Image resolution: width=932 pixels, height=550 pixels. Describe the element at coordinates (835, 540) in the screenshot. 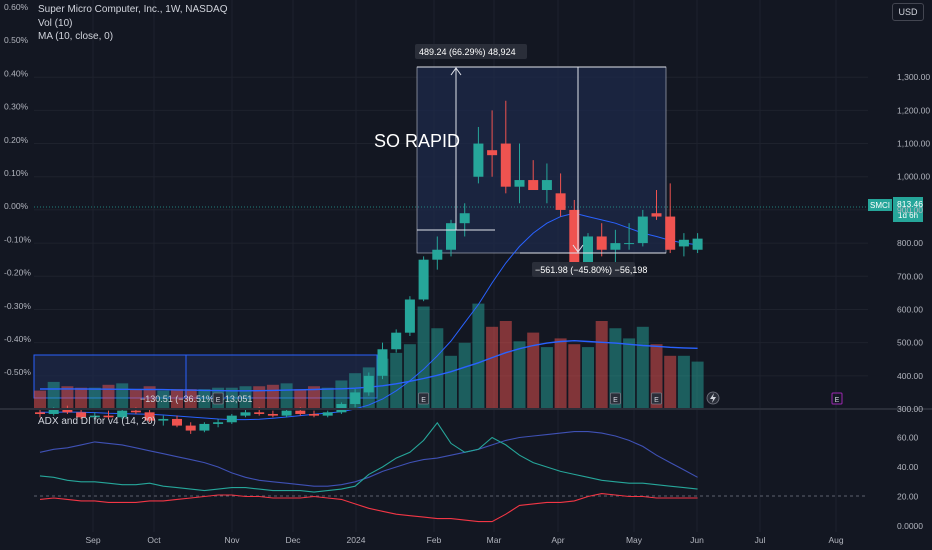

I see `time-axis-label: Aug` at that location.